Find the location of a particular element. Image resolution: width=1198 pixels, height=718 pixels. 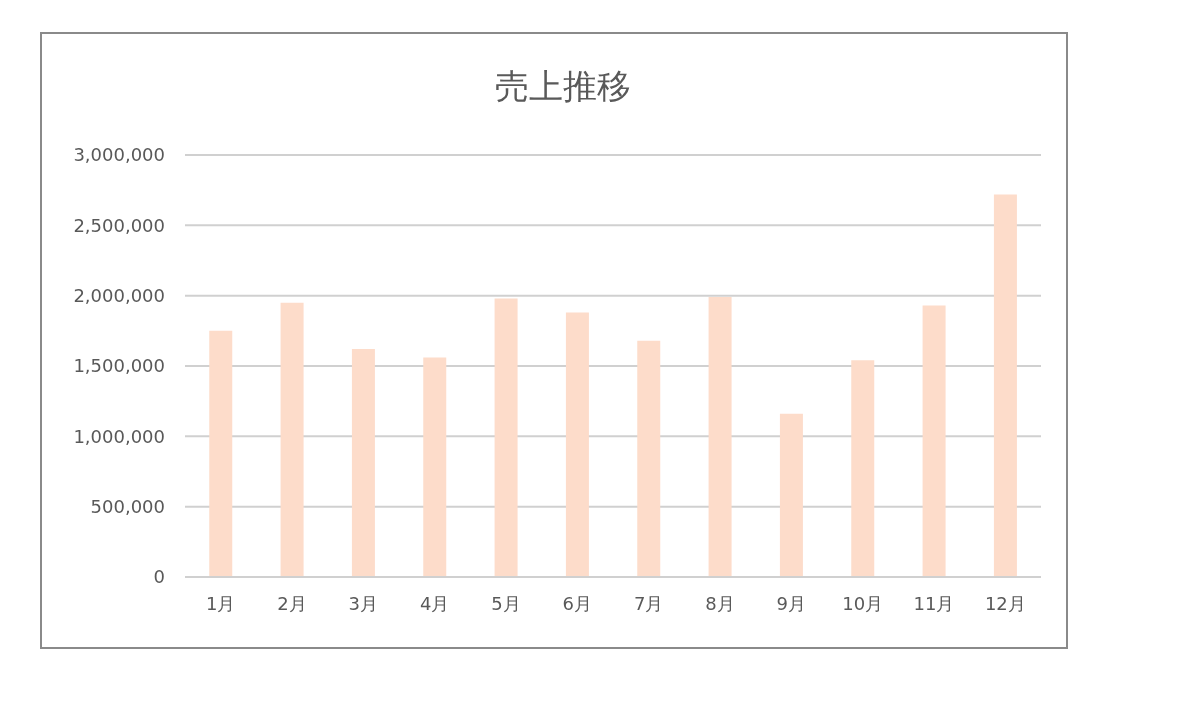

x-tick-label: 2月 is located at coordinates (292, 603).